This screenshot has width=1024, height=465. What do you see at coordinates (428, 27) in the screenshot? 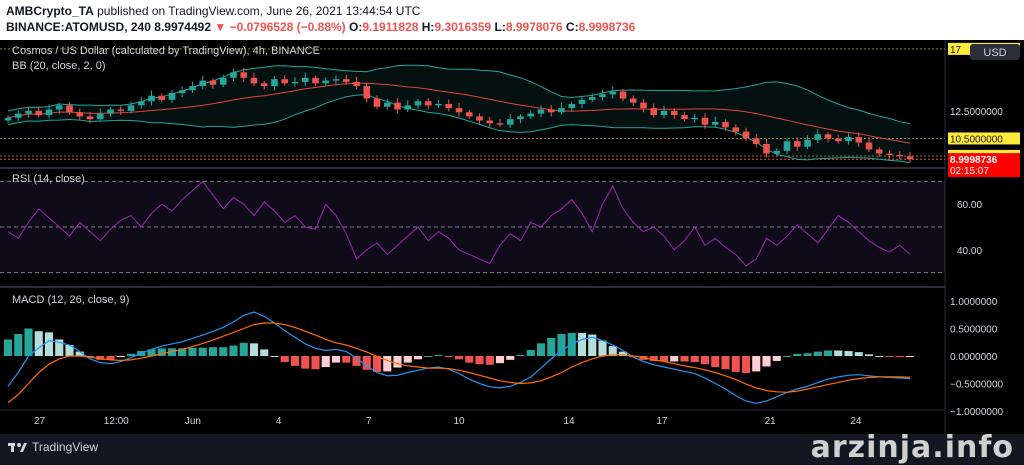
I see `high-label: H:` at bounding box center [428, 27].